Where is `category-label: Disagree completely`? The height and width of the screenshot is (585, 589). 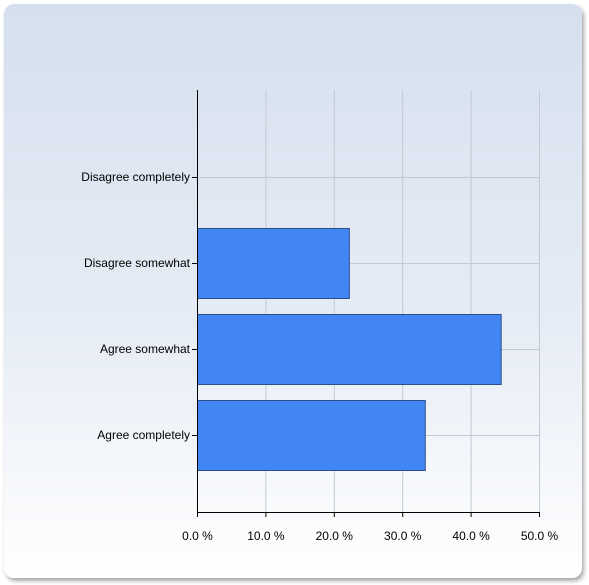 category-label: Disagree completely is located at coordinates (135, 177).